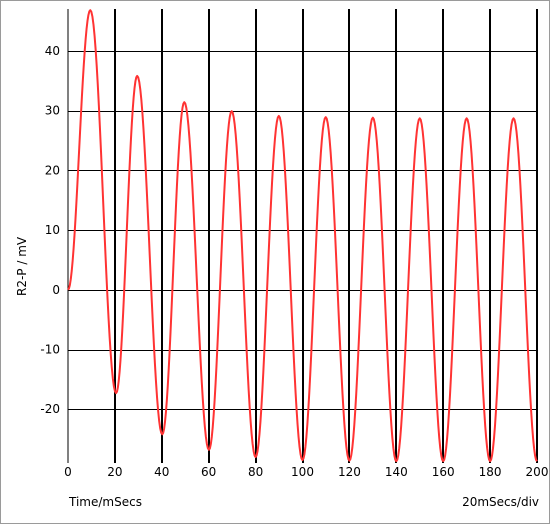 Image resolution: width=550 pixels, height=524 pixels. I want to click on x-tick-label: 20, so click(114, 472).